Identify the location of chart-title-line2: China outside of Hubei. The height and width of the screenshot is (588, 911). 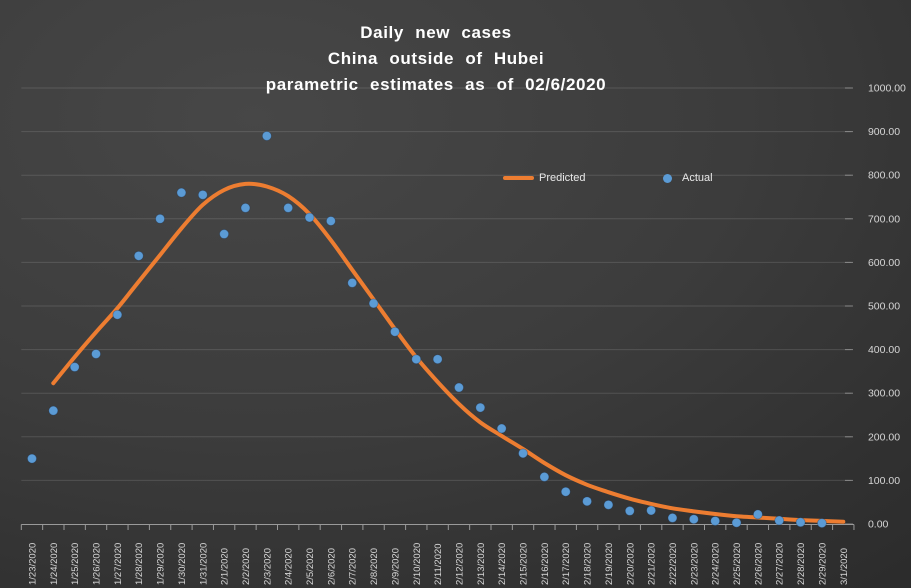
(436, 58).